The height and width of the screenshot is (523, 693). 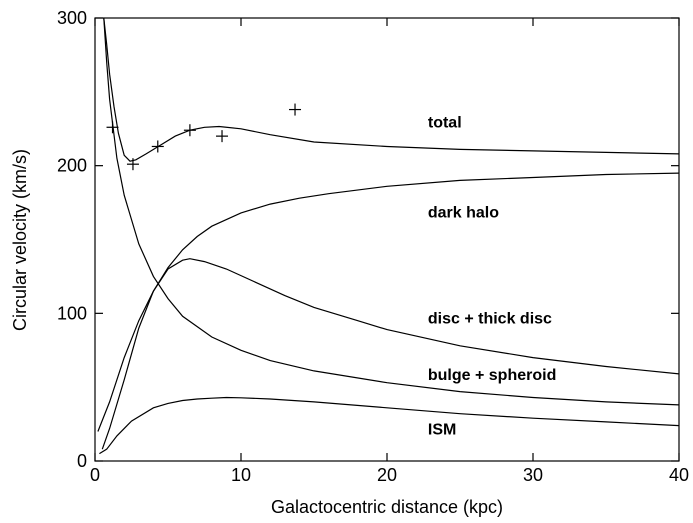 I want to click on x-axis-label: Galactocentric distance (kpc), so click(x=387, y=507).